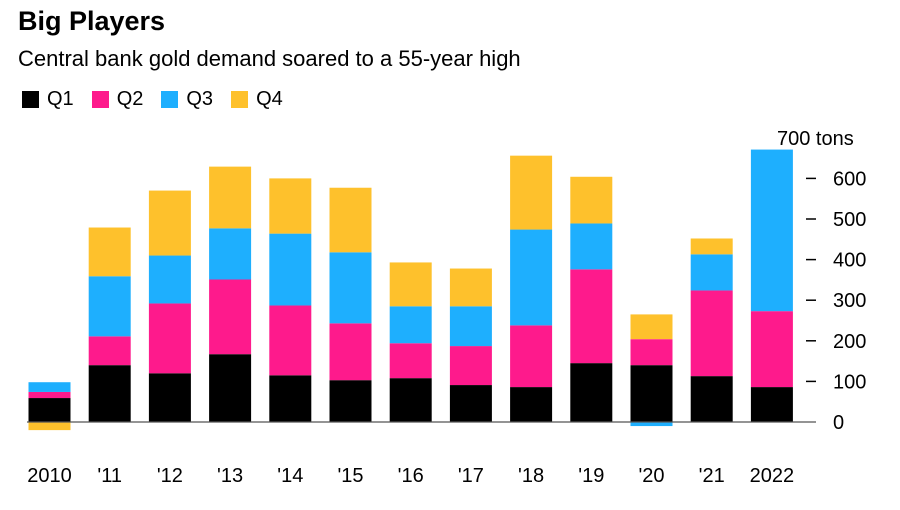 The width and height of the screenshot is (900, 510). Describe the element at coordinates (130, 99) in the screenshot. I see `legend-label: Q2` at that location.